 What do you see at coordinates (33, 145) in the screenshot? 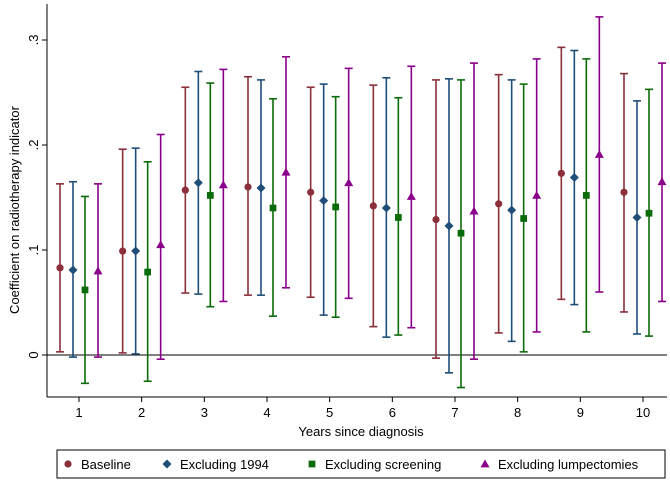
I see `y-tick-label: .2` at bounding box center [33, 145].